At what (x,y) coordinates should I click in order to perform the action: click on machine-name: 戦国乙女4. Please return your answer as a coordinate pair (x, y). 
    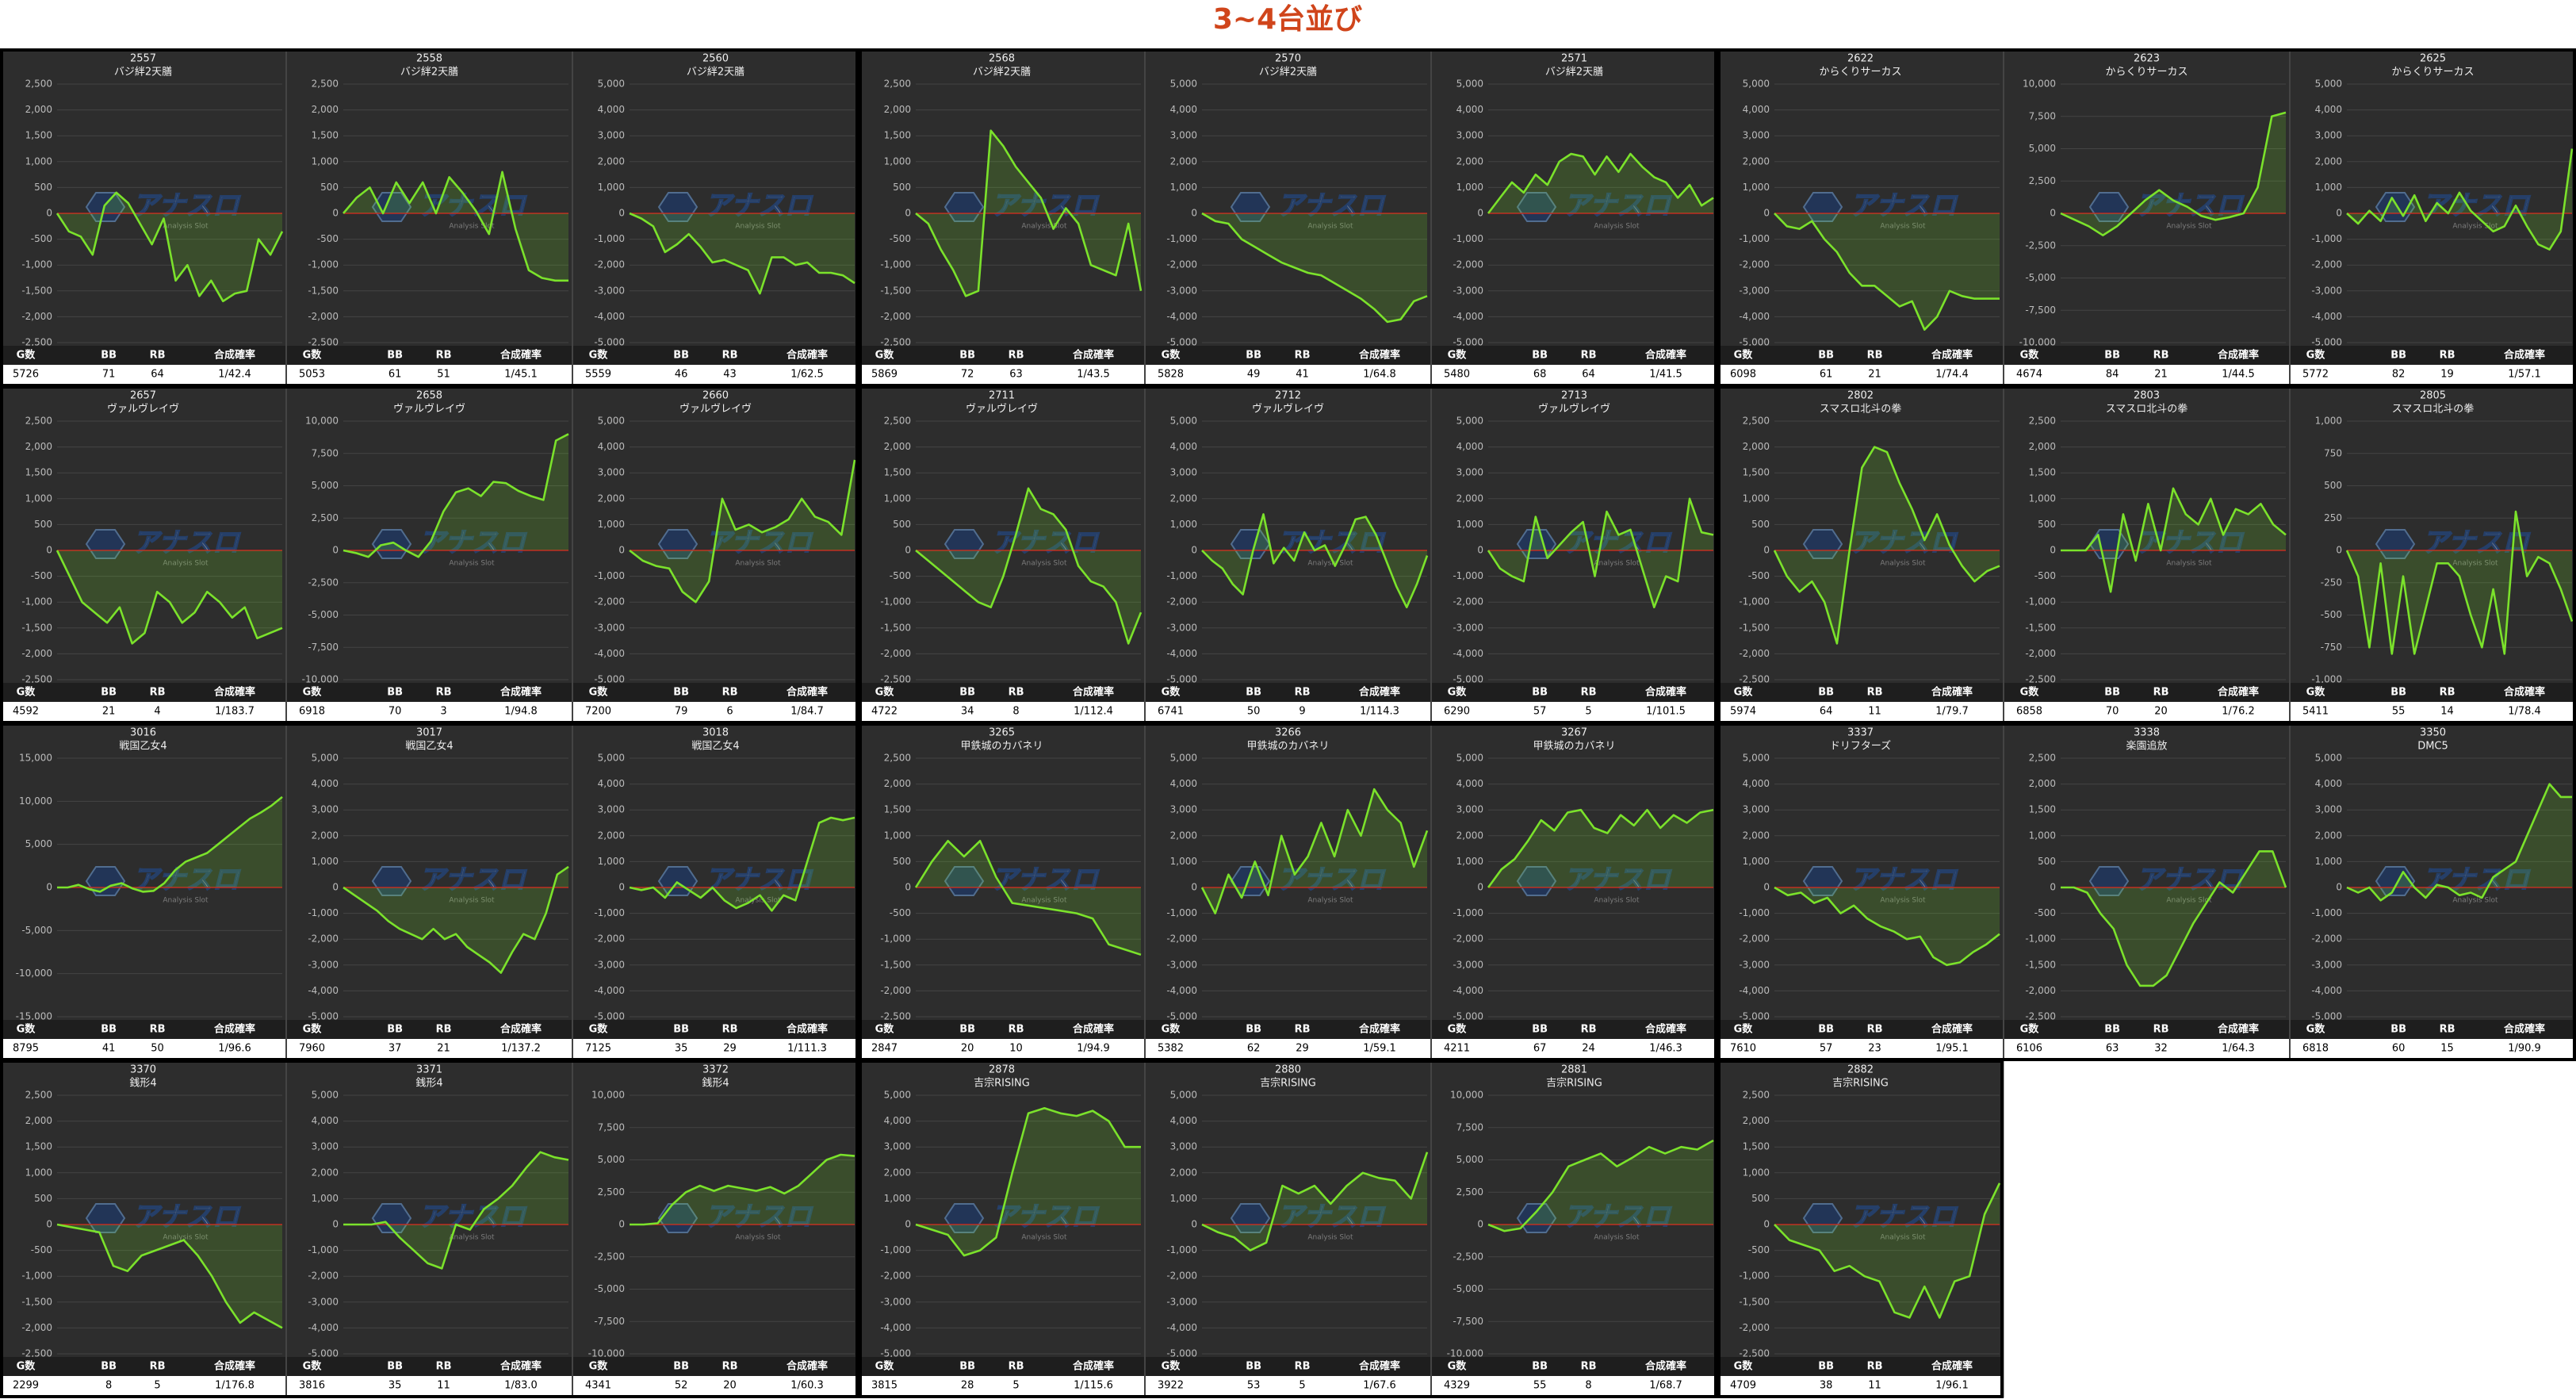
    Looking at the image, I should click on (143, 746).